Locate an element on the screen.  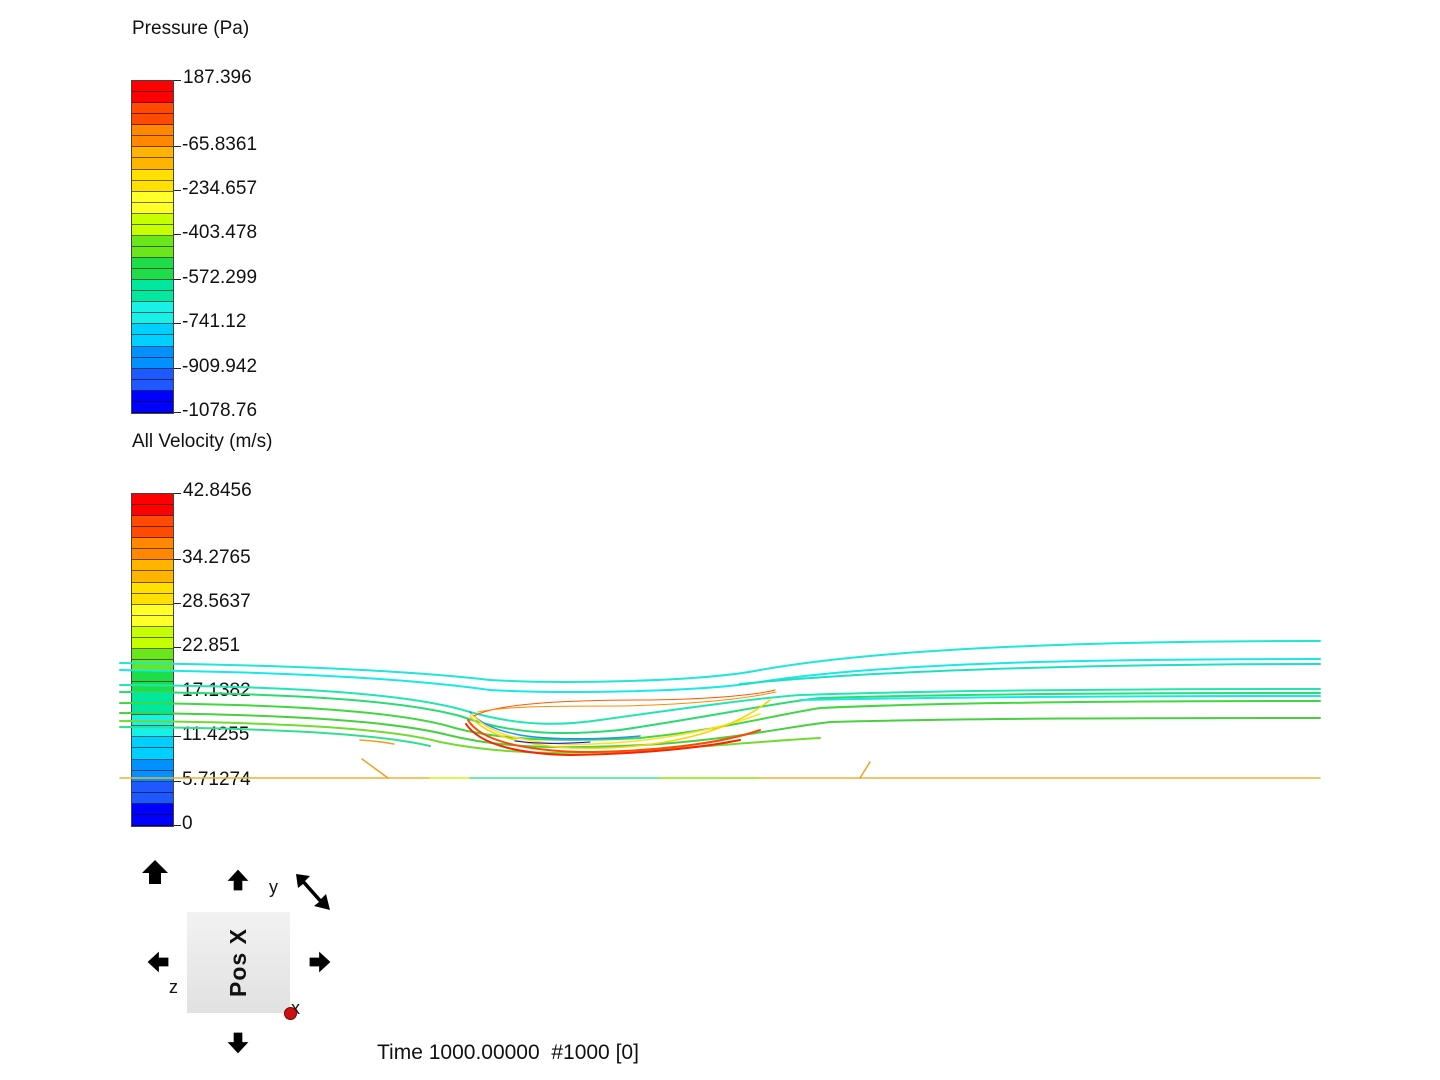
pressure-tick-label: -572.299 is located at coordinates (220, 277).